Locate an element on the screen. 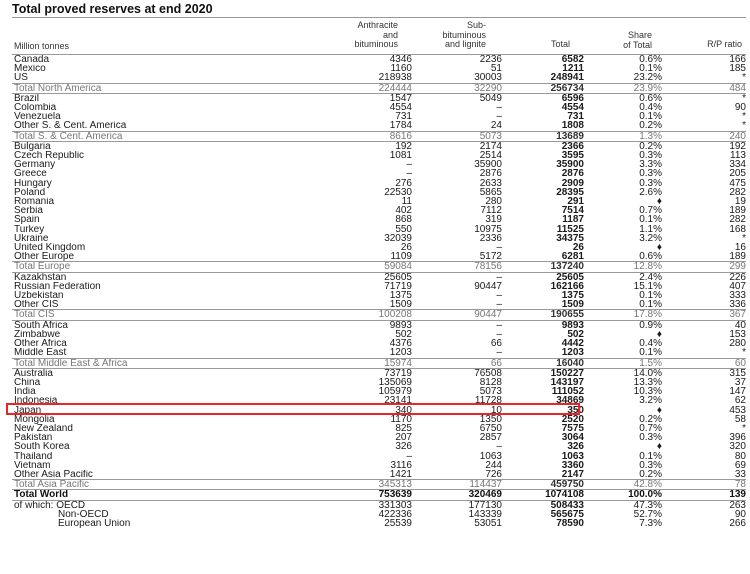  row-name: Australia is located at coordinates (33, 373).